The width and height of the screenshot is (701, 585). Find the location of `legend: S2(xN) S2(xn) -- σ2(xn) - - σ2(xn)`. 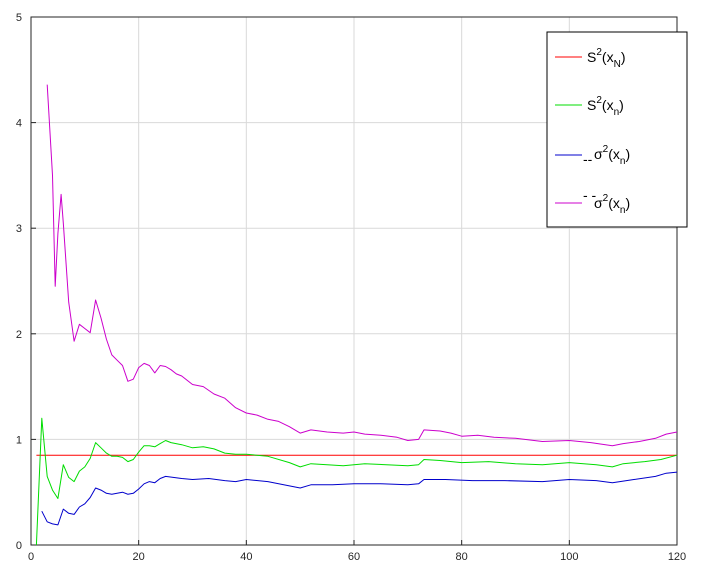

legend: S2(xN) S2(xn) -- σ2(xn) - - σ2(xn) is located at coordinates (617, 129).